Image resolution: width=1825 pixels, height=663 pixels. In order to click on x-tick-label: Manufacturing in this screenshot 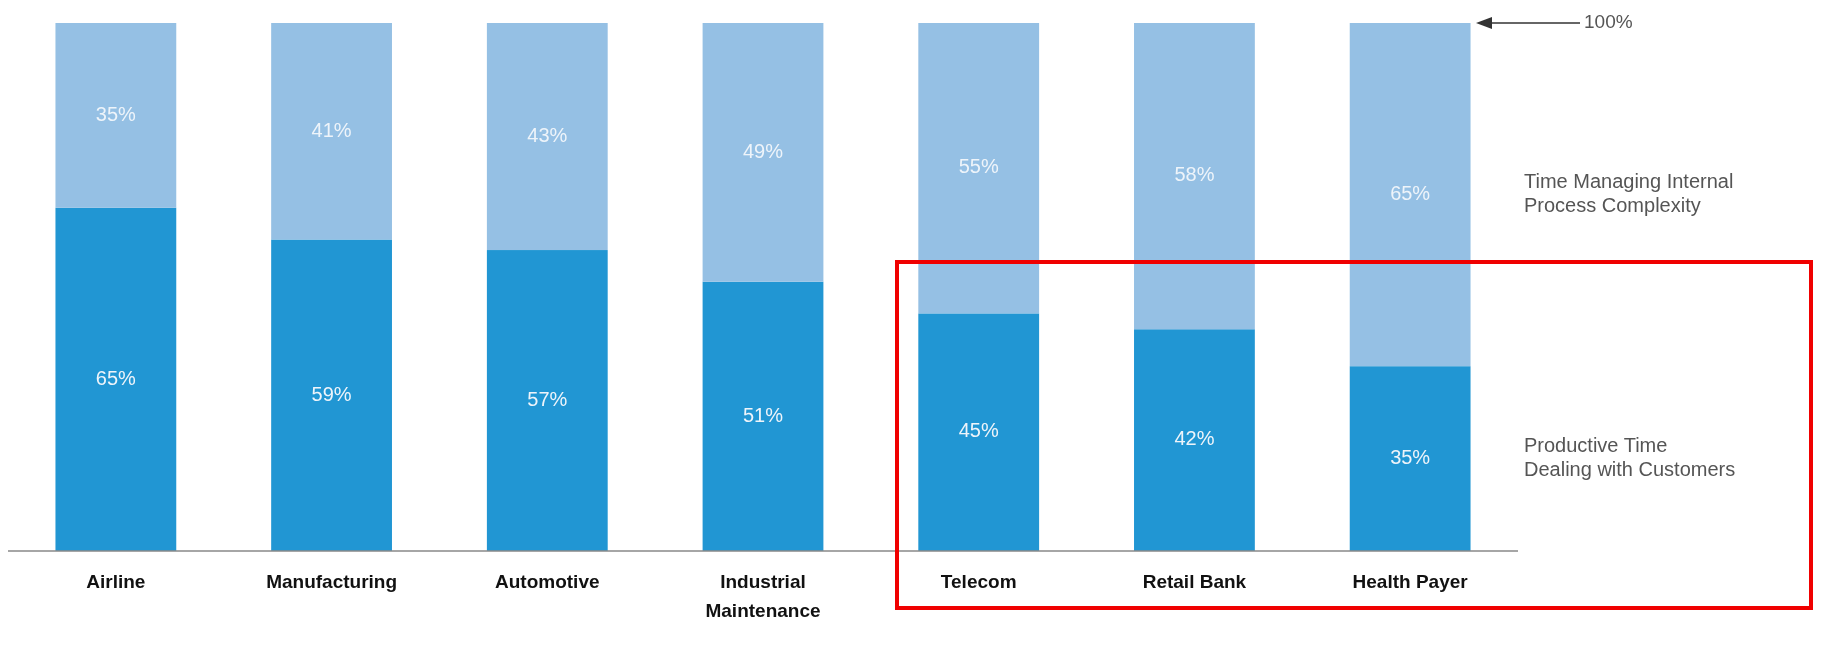, I will do `click(332, 581)`.